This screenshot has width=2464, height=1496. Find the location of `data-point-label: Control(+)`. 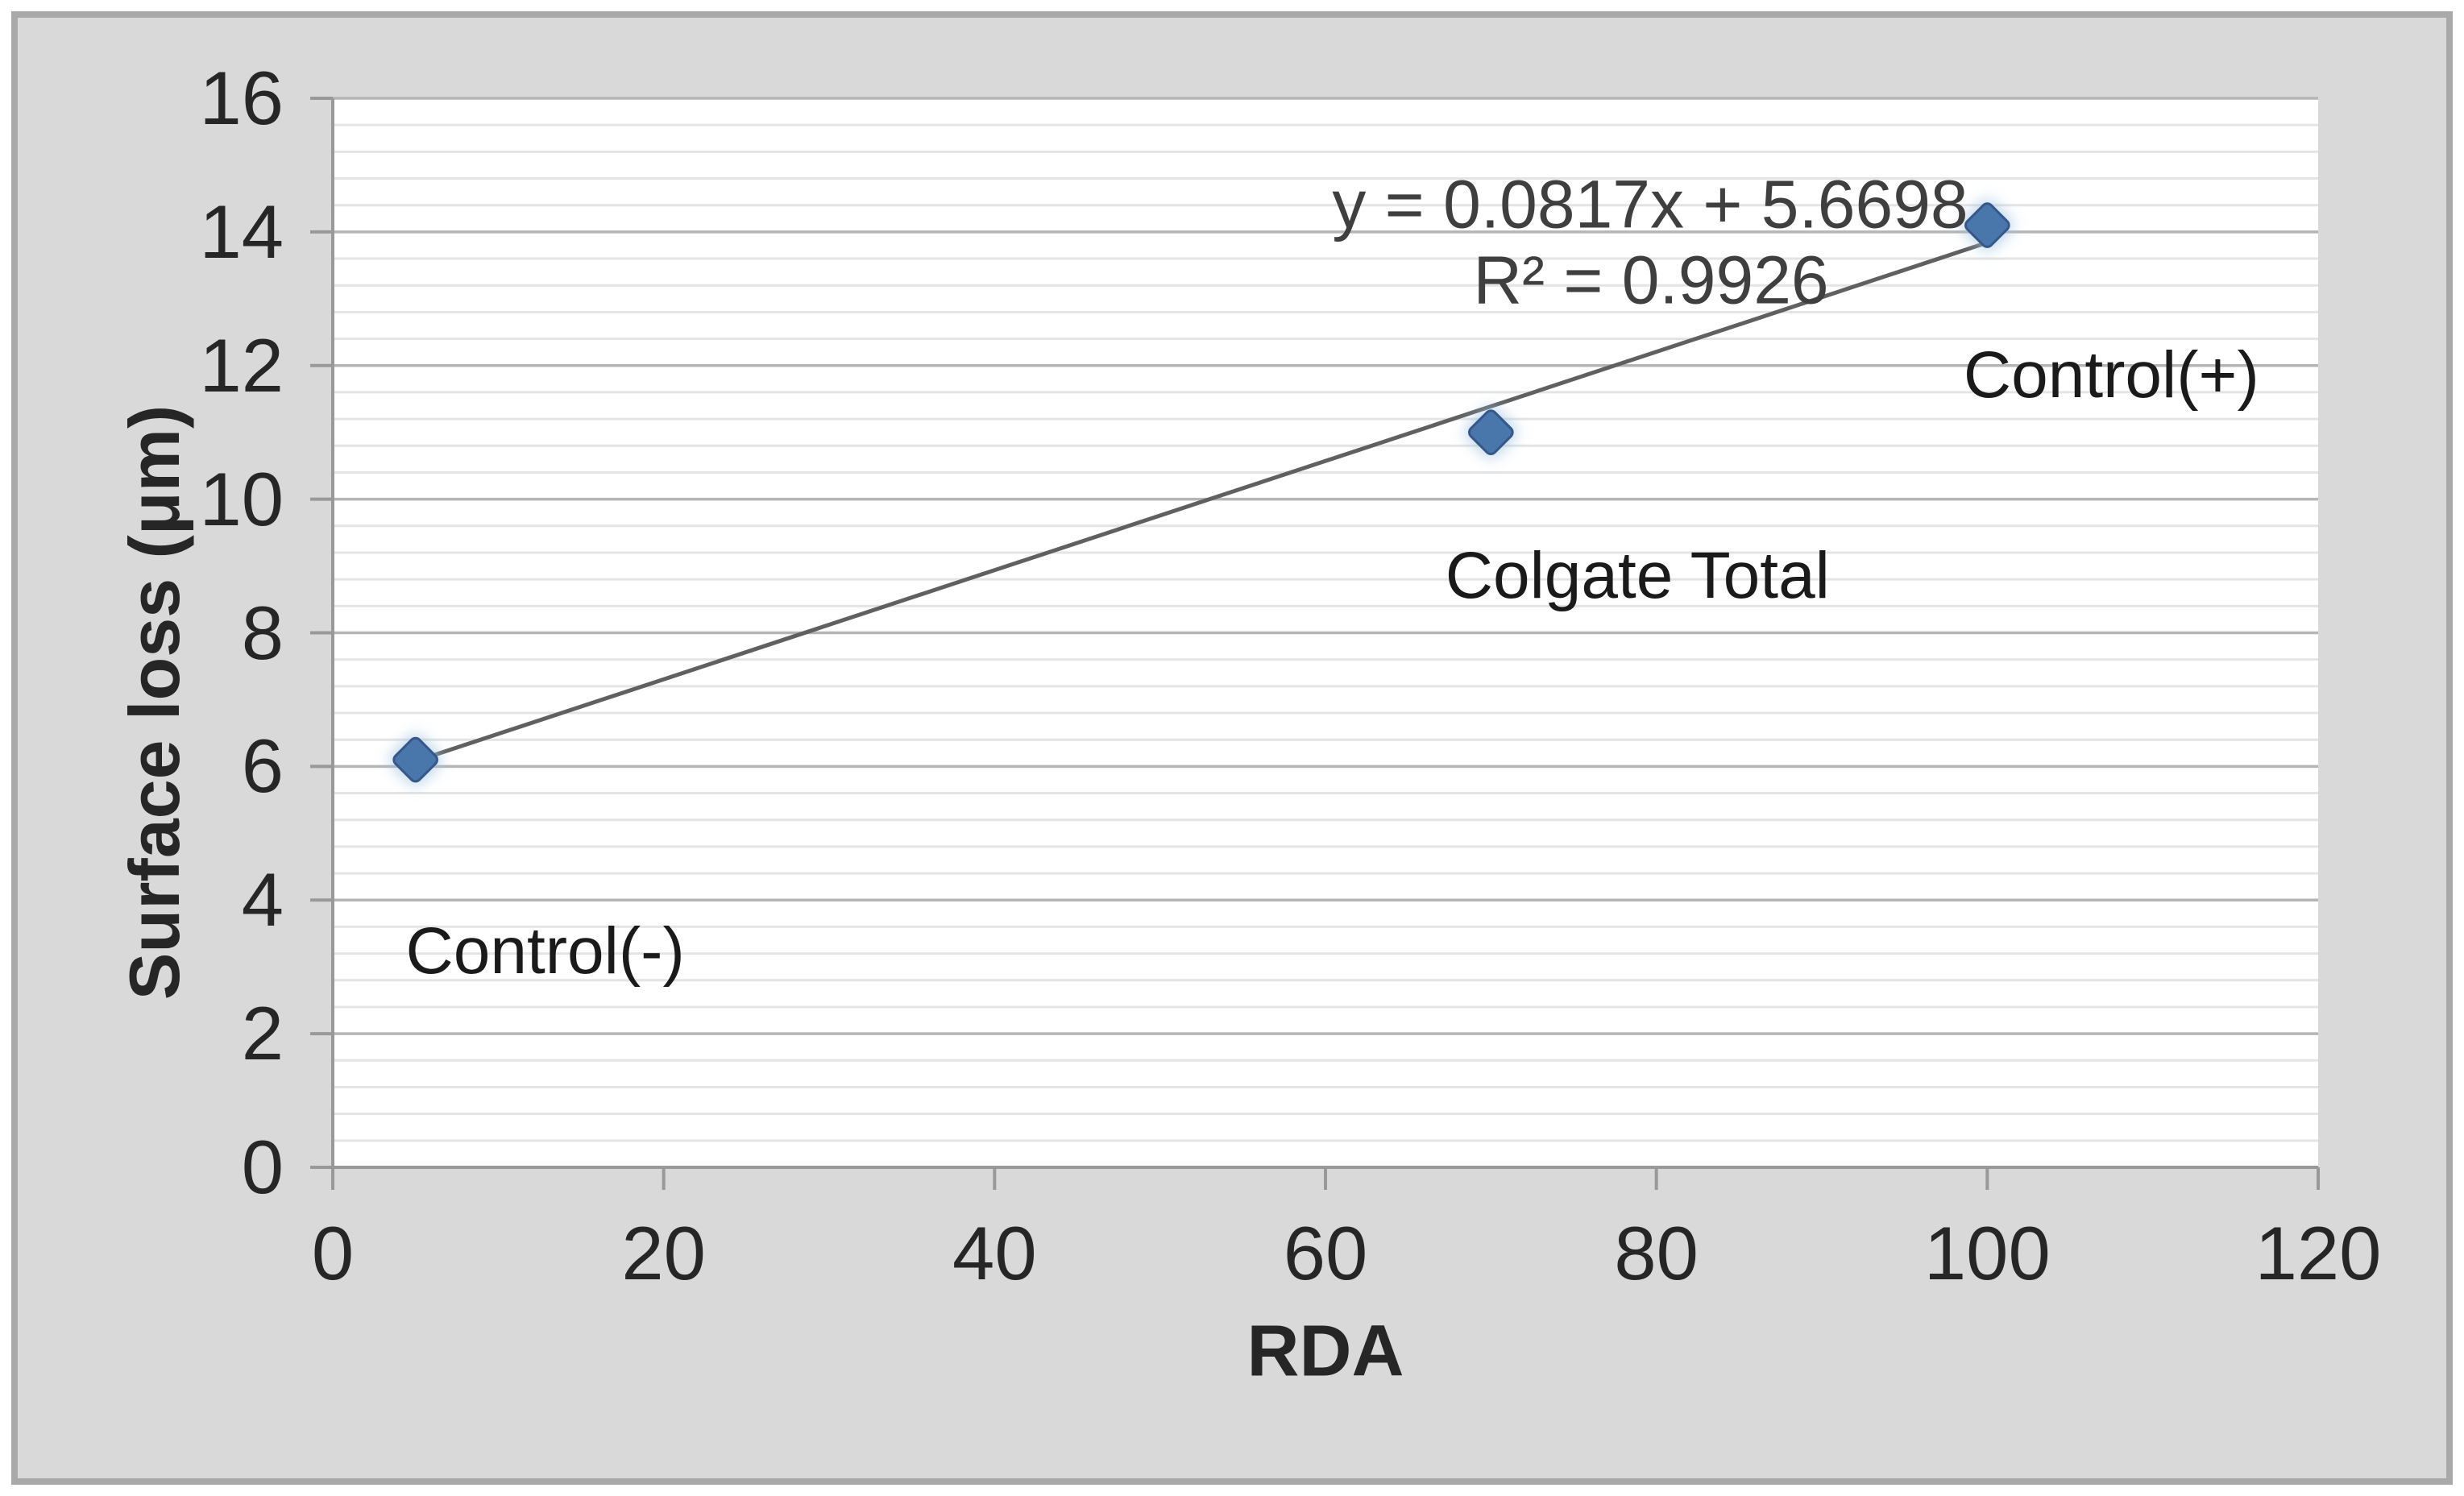

data-point-label: Control(+) is located at coordinates (2111, 375).